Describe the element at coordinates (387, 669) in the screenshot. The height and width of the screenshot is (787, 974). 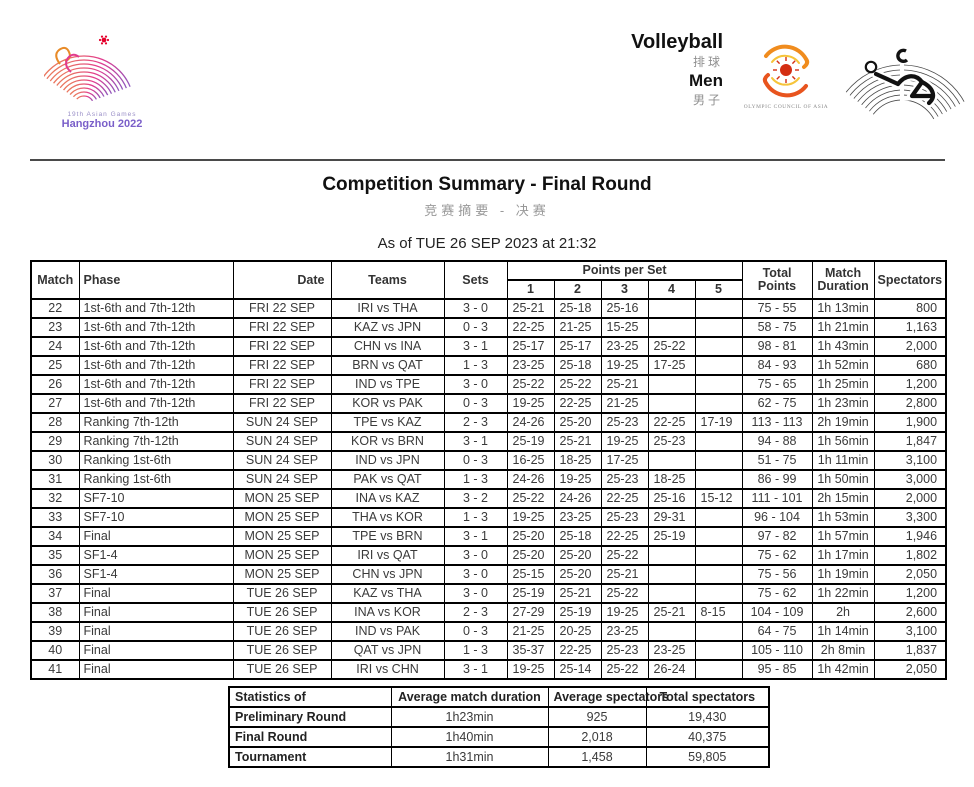
I see `cell-teams: IRI vs CHN` at that location.